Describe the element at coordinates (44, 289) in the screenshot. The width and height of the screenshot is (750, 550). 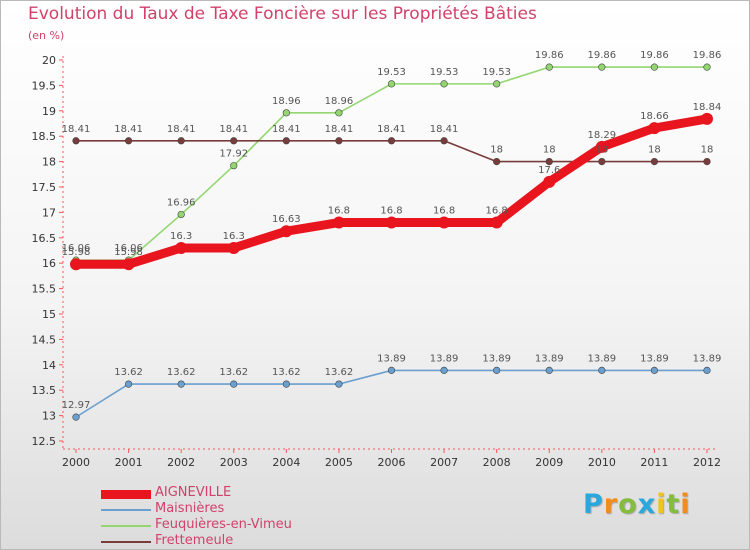
I see `y-tick-label: 15.5` at that location.